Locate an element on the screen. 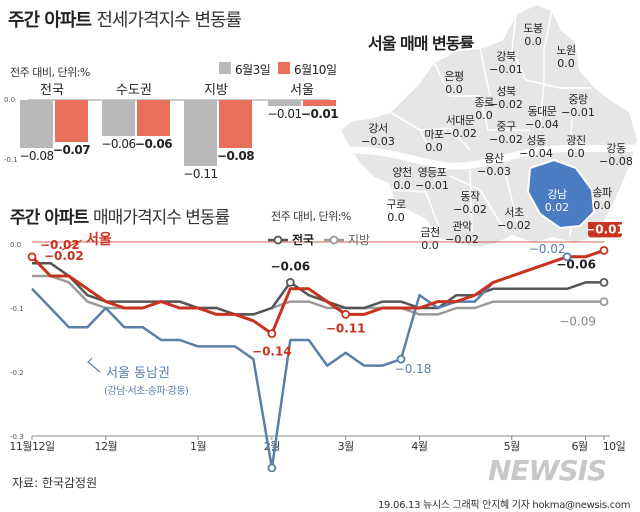 The width and height of the screenshot is (640, 512). legend-swatch-jun3 is located at coordinates (225, 68).